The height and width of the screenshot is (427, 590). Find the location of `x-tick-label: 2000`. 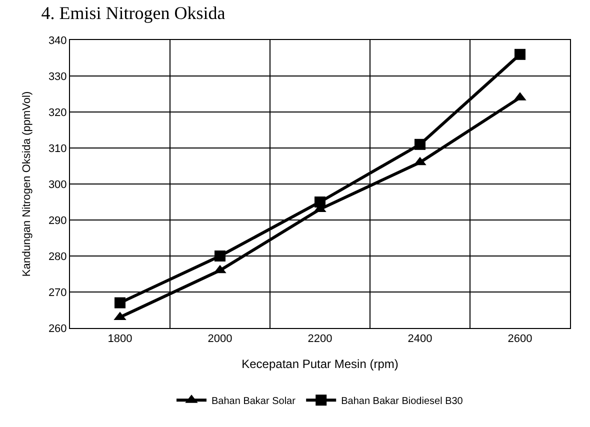

x-tick-label: 2000 is located at coordinates (220, 339).